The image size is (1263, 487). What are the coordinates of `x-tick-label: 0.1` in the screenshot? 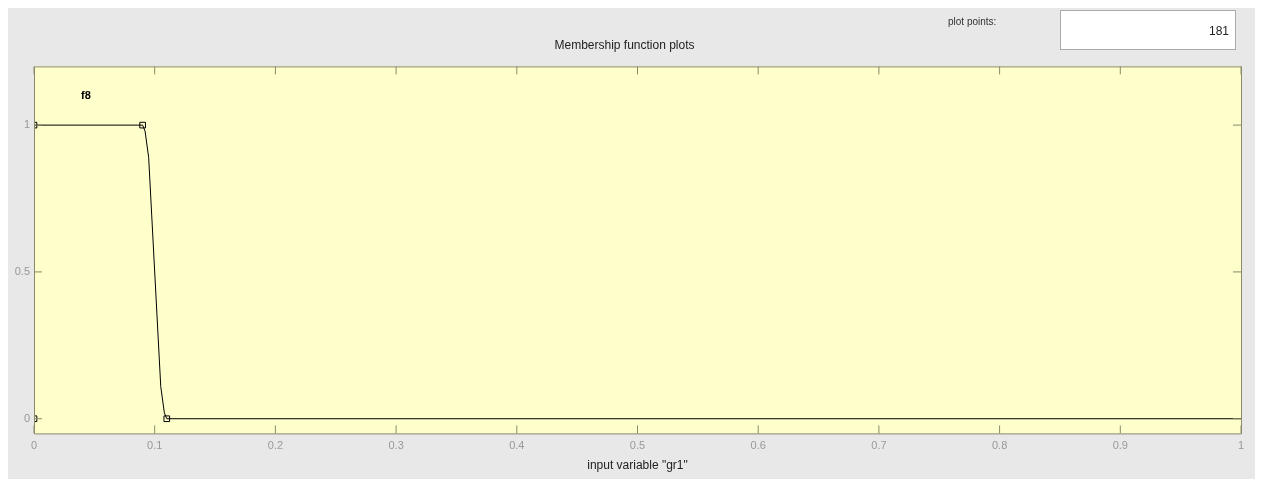 It's located at (155, 445).